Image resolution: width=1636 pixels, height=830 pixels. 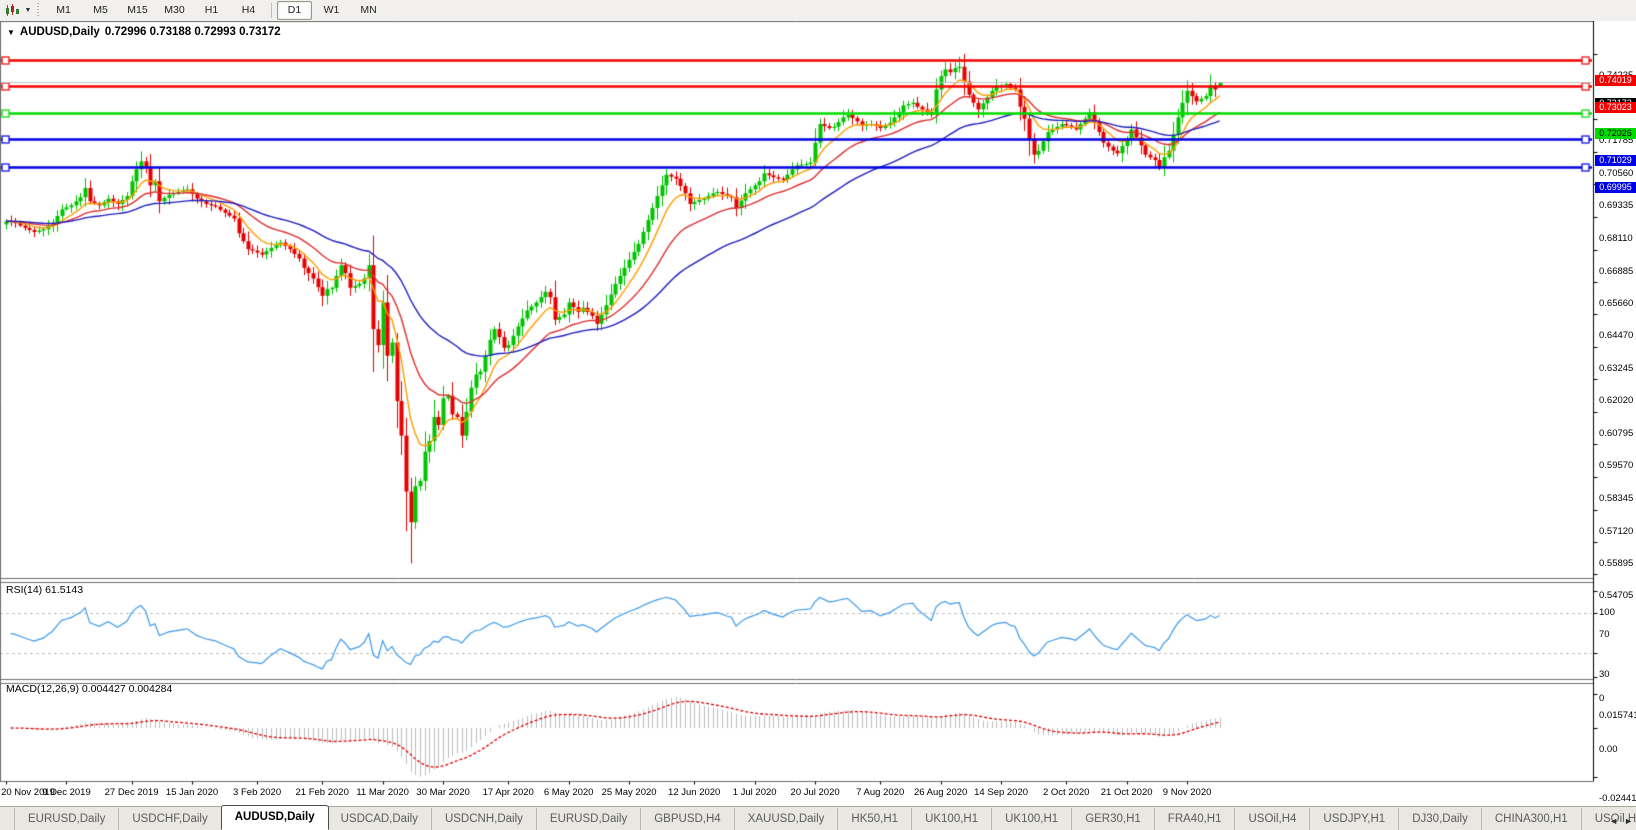 What do you see at coordinates (1616, 368) in the screenshot?
I see `price-tick-label: 0.63245` at bounding box center [1616, 368].